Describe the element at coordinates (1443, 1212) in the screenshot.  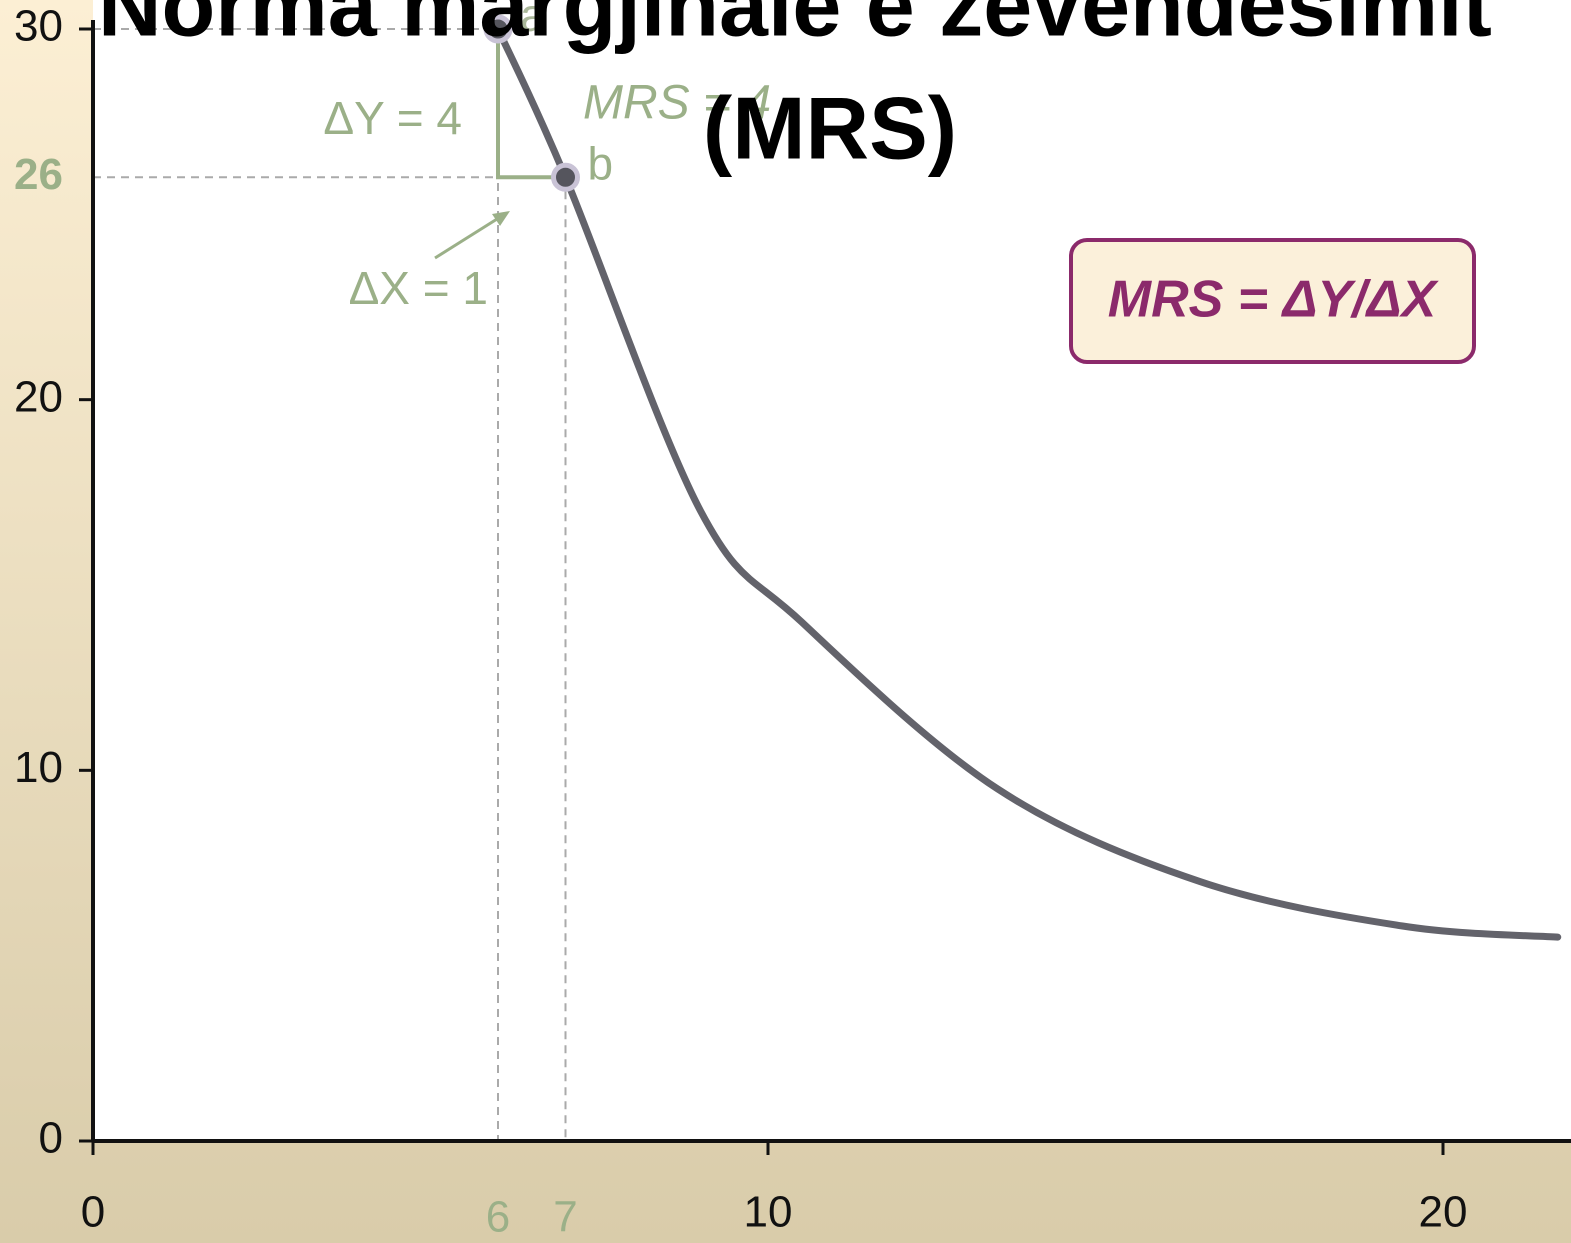
I see `x-tick-label: 20` at that location.